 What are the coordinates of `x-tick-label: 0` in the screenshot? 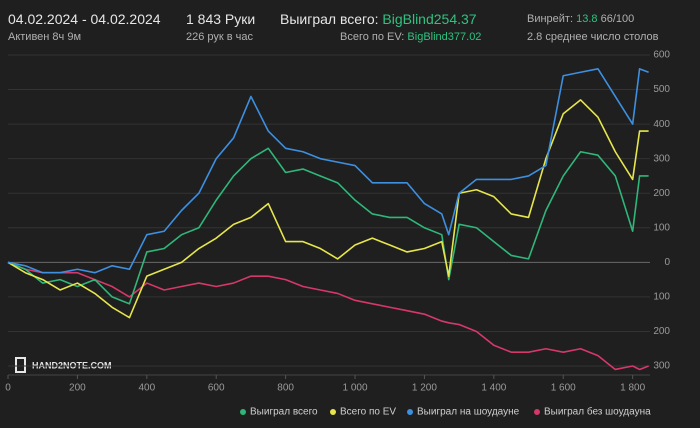 It's located at (8, 388).